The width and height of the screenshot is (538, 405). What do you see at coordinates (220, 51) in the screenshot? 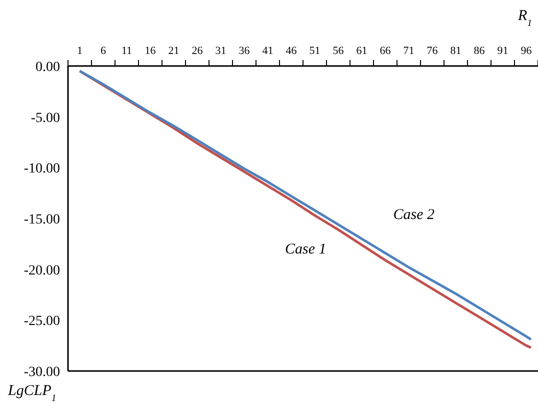
I see `x-tick-label: 31` at bounding box center [220, 51].